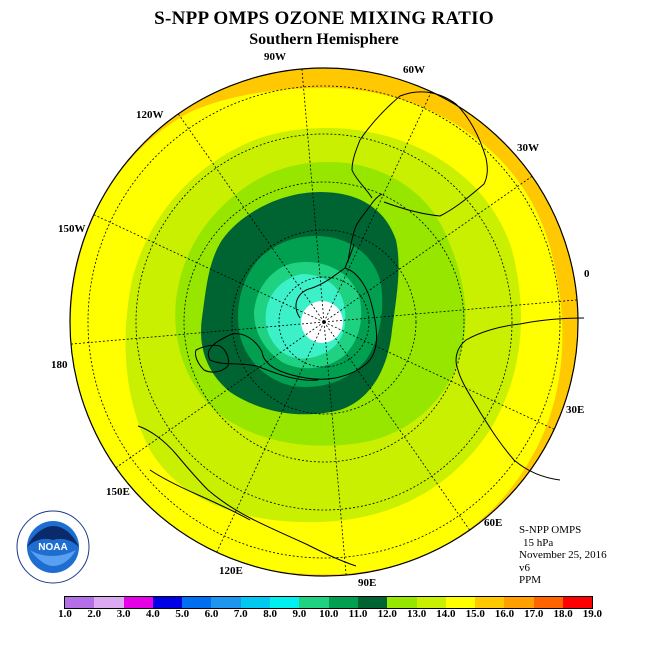  I want to click on antarctica-coastline, so click(292, 312).